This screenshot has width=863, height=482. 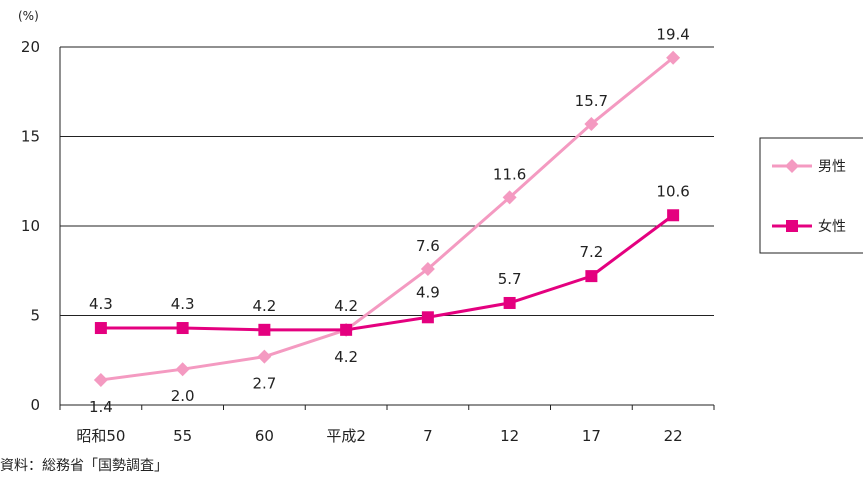 I want to click on data-label: 11.6, so click(x=509, y=174).